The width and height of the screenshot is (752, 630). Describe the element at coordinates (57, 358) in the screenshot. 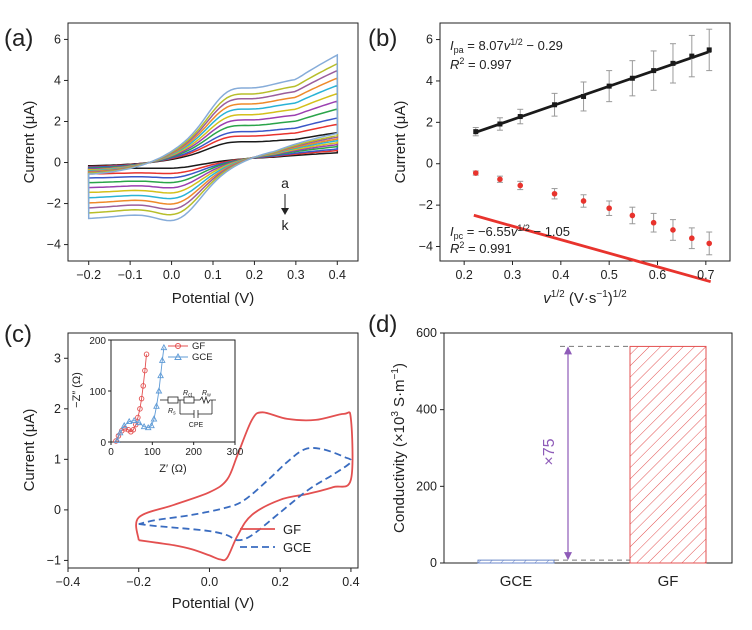

I see `chart-c-y-tick-label-4: 3` at that location.